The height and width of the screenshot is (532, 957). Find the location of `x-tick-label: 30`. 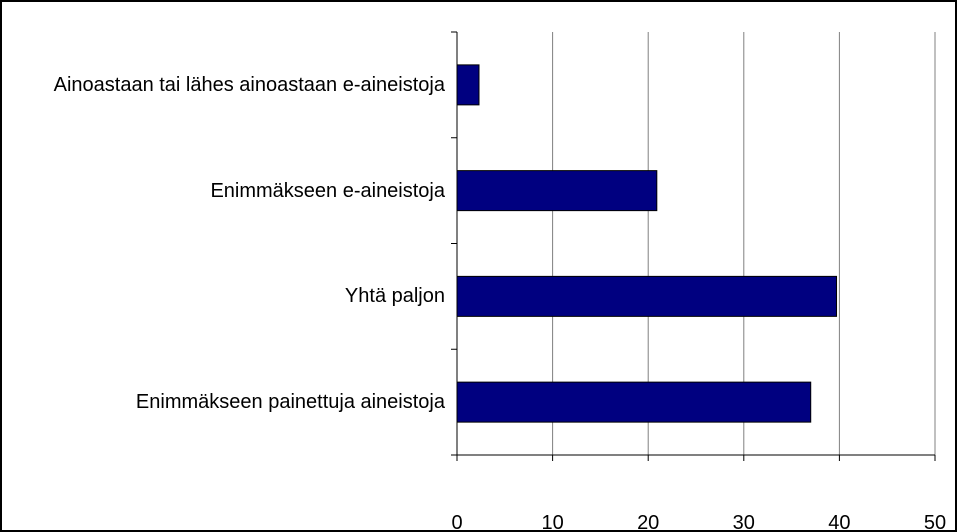

x-tick-label: 30 is located at coordinates (744, 522).